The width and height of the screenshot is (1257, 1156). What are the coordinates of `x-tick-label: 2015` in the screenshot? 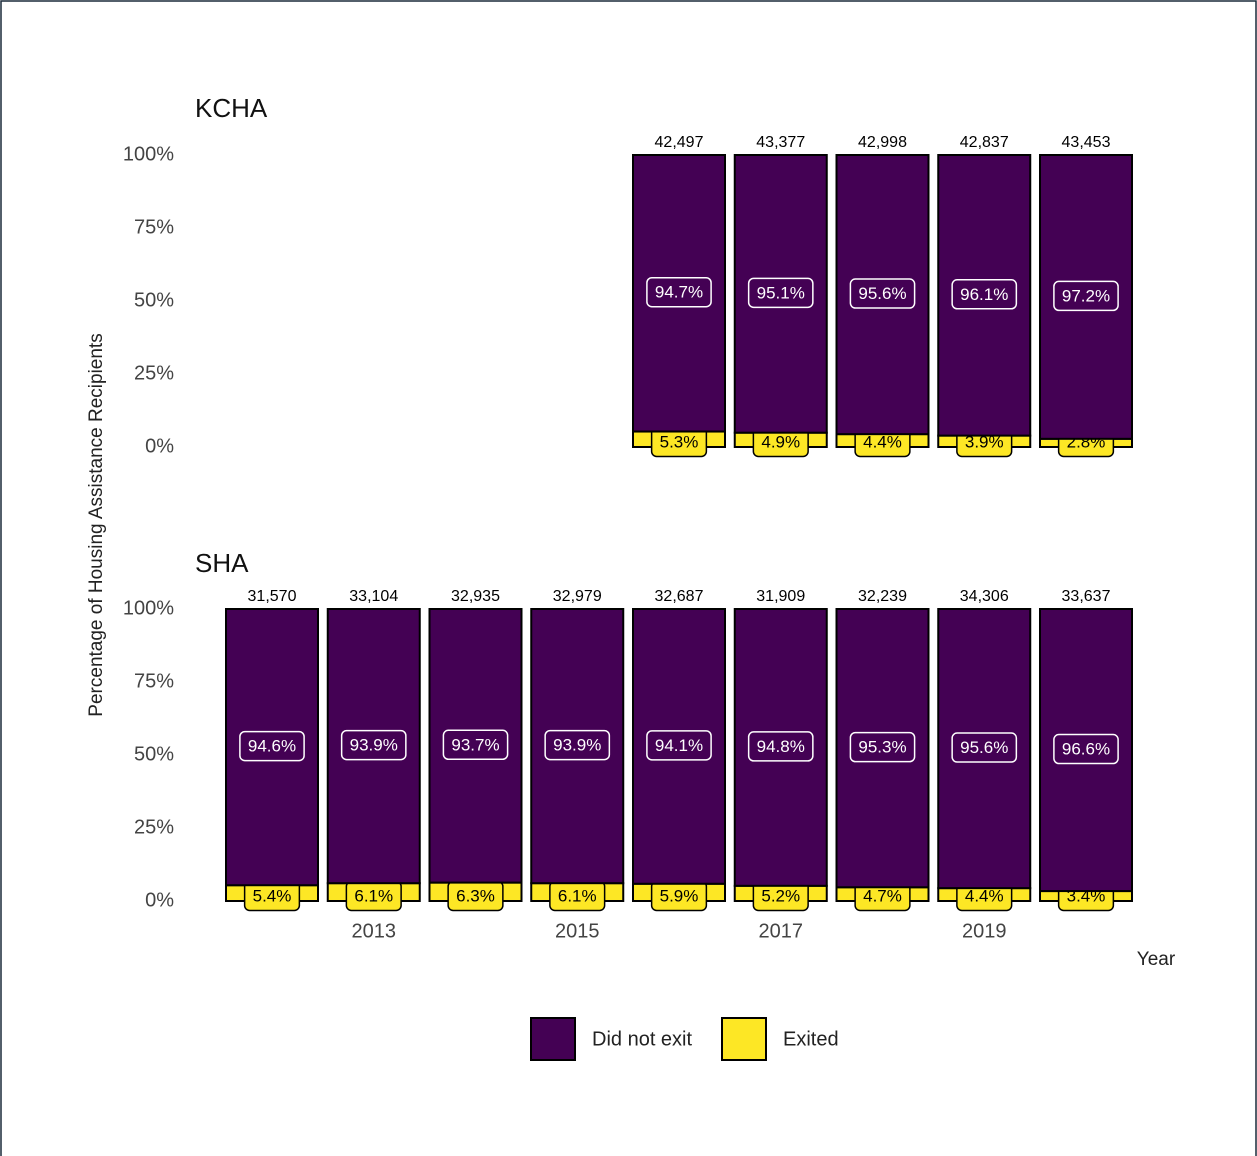 It's located at (577, 931).